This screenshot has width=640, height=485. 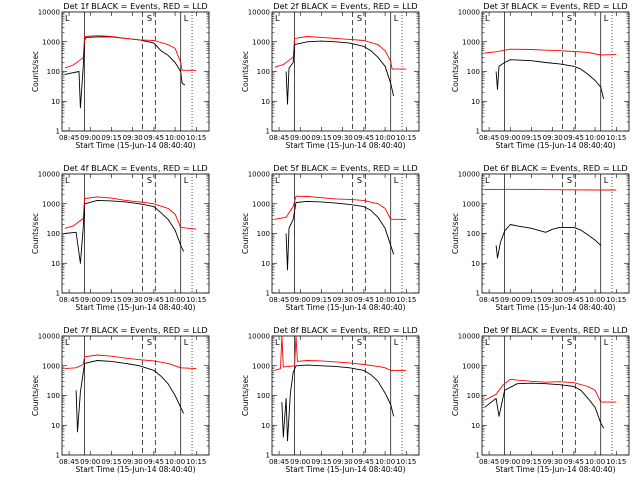 What do you see at coordinates (555, 330) in the screenshot?
I see `panel-title: Det 9f BLACK = Events, RED = LLD` at bounding box center [555, 330].